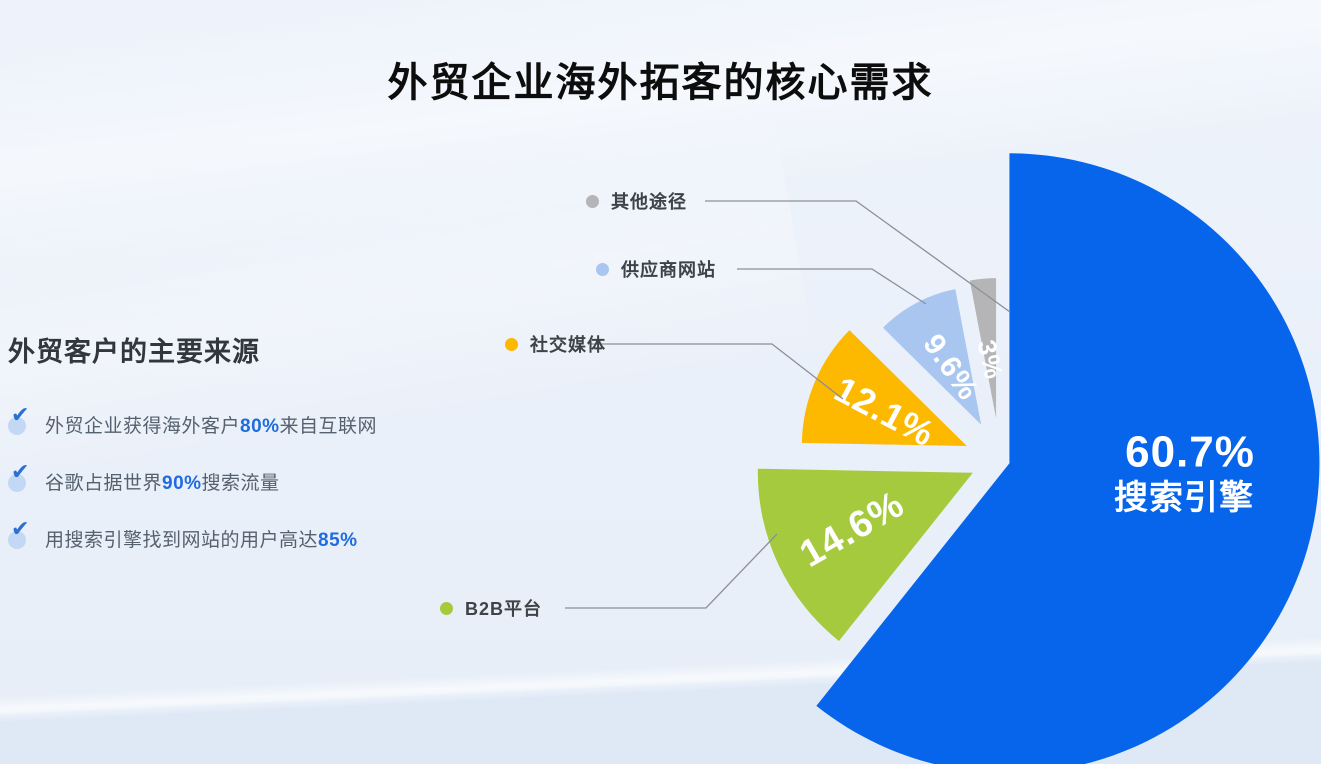 The width and height of the screenshot is (1321, 764). I want to click on pie-slice-social-media, so click(884, 388).